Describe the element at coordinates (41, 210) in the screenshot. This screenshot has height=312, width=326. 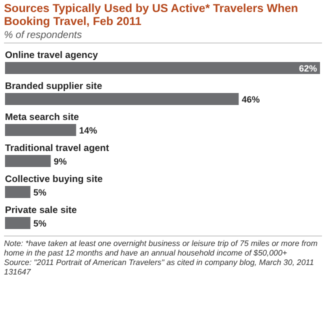
I see `y-tick-label: Private sale site` at that location.